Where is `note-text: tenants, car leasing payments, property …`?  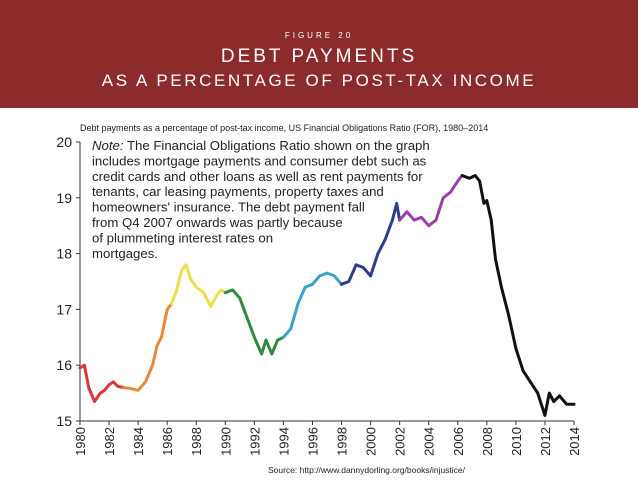
note-text: tenants, car leasing payments, property … is located at coordinates (238, 191).